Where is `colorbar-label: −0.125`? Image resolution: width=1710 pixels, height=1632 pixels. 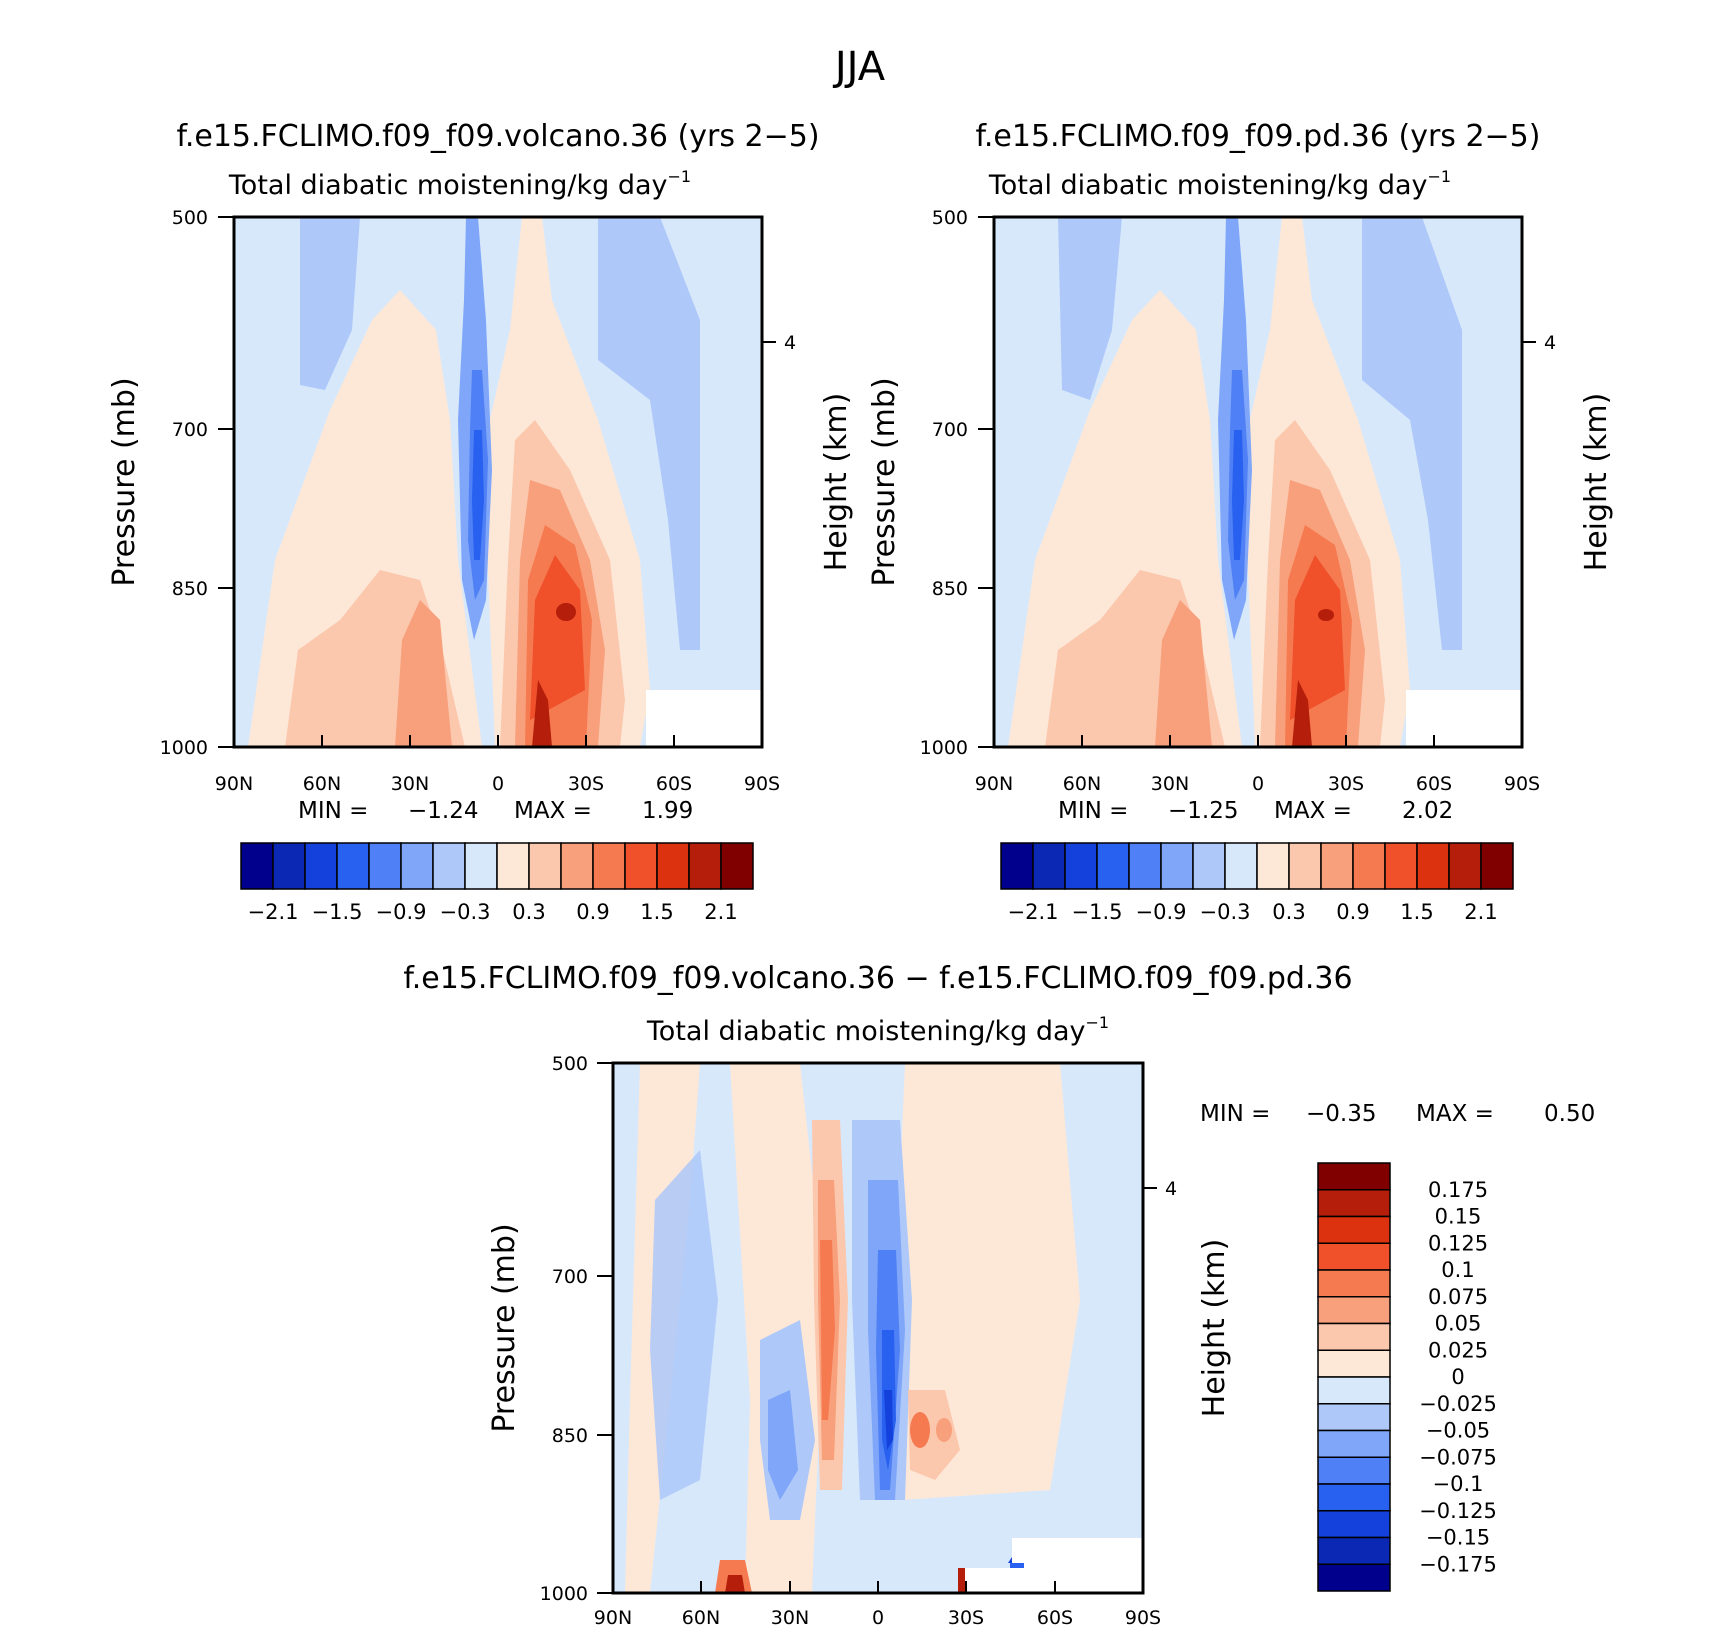
colorbar-label: −0.125 is located at coordinates (1458, 1511).